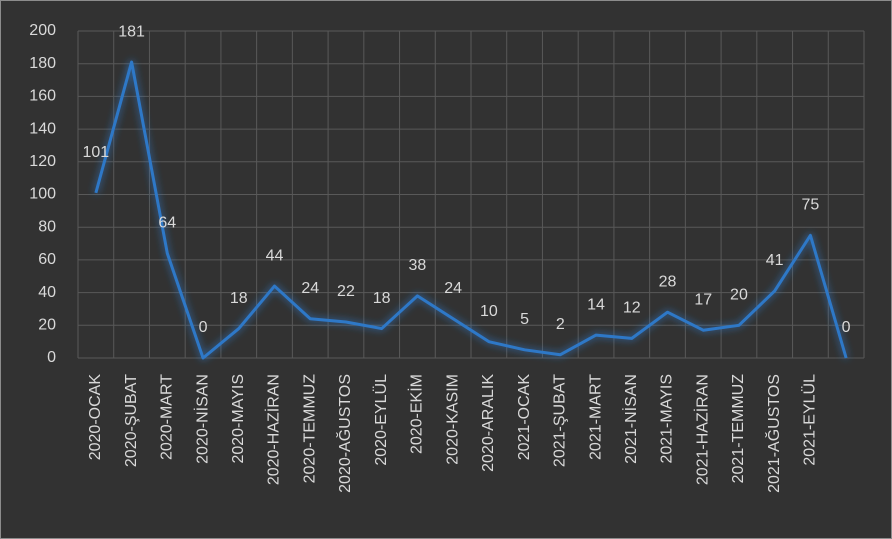 The image size is (892, 539). I want to click on x-tick-label: 2021-MAYIS, so click(667, 419).